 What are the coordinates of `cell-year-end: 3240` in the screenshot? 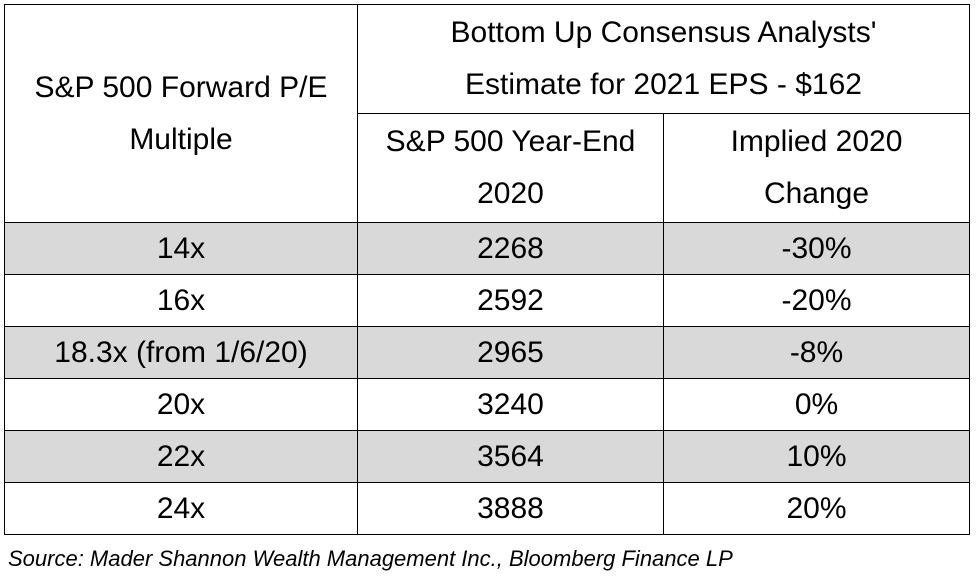 It's located at (510, 404).